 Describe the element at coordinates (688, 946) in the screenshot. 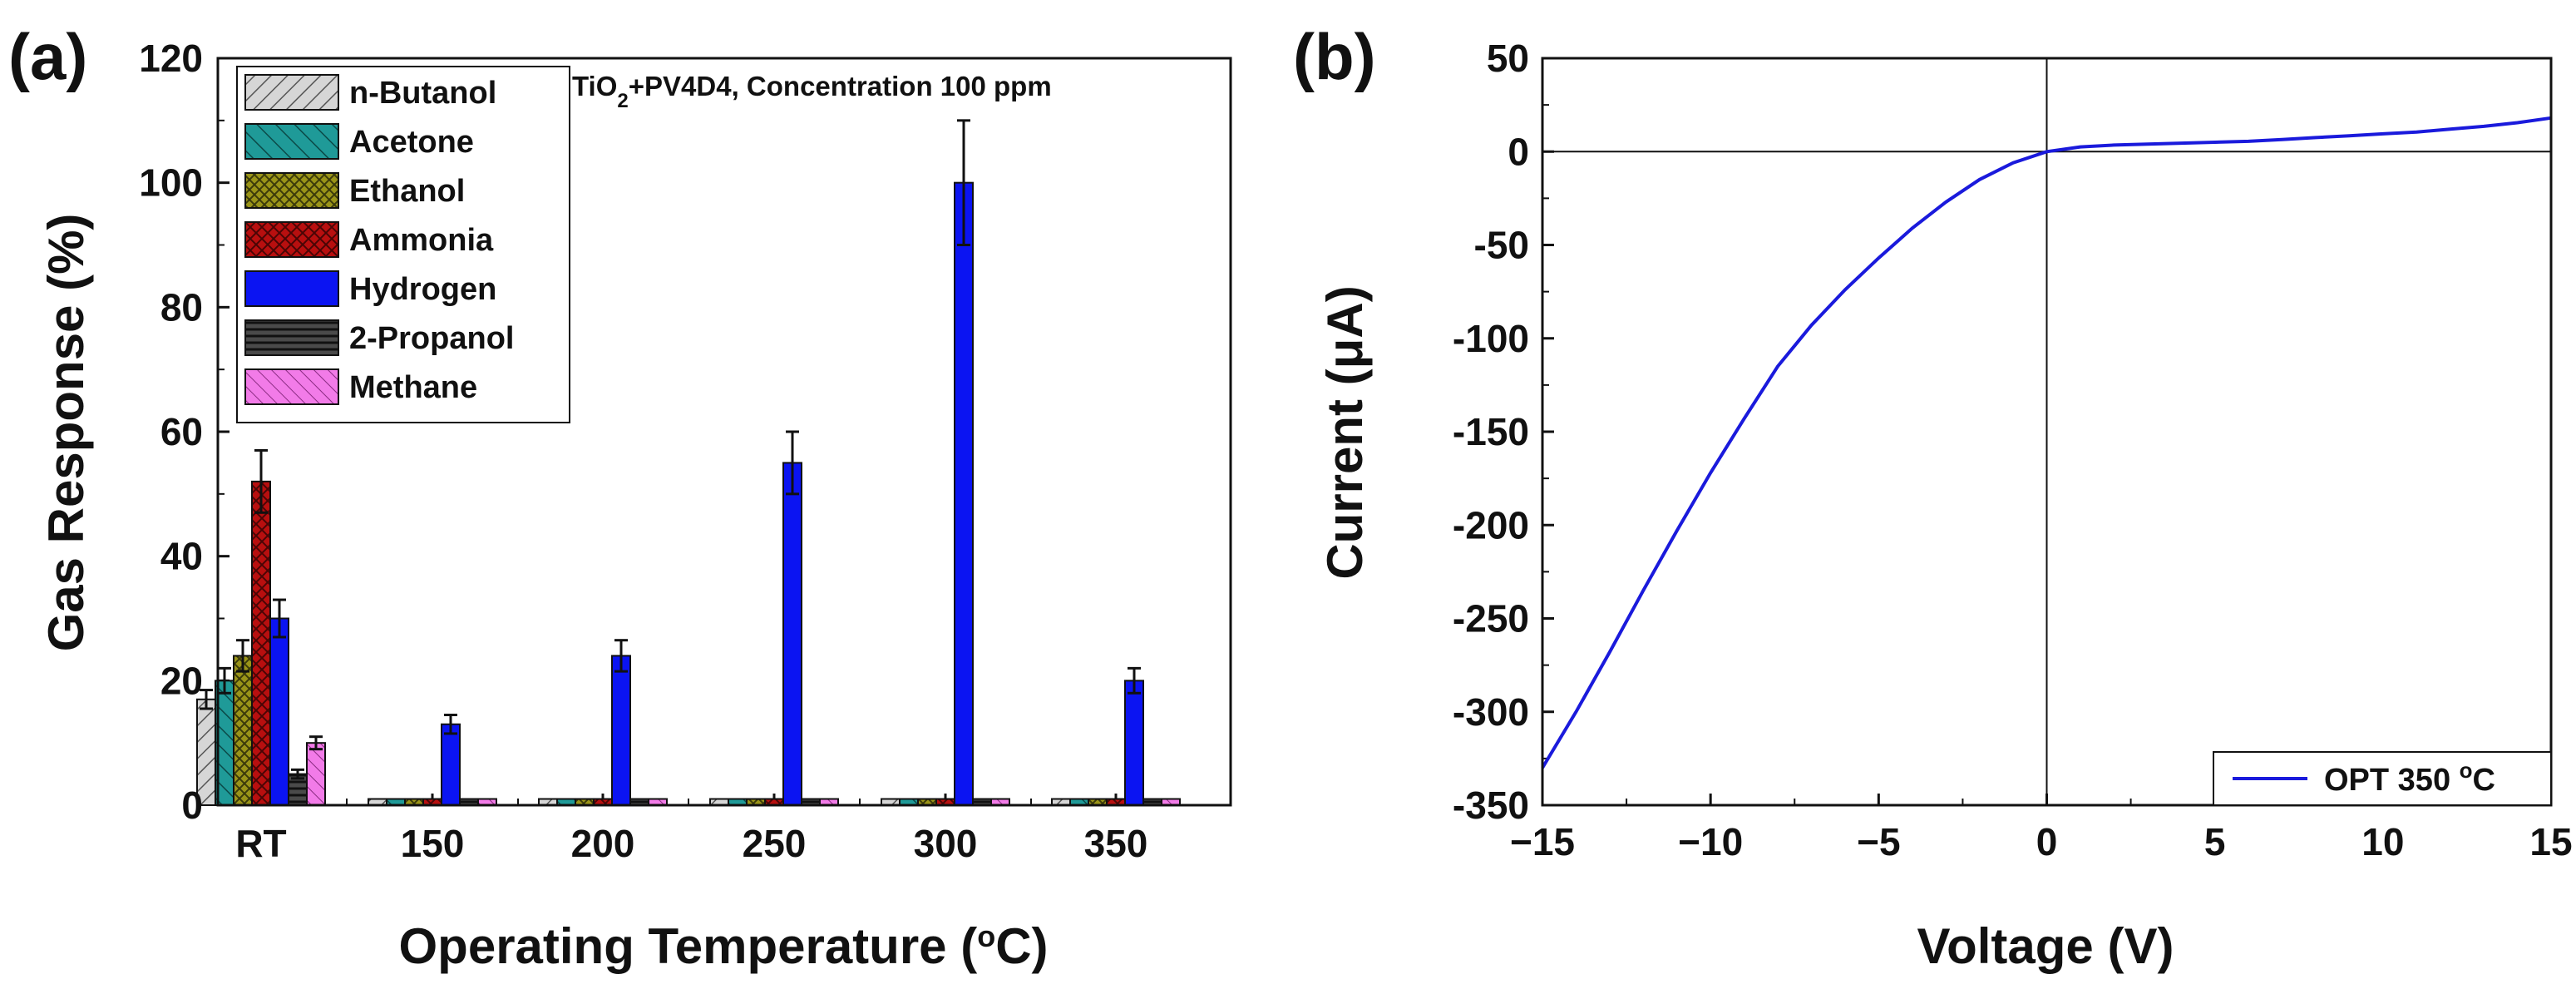

I see `a-x-title-prefix: Operating Temperature (` at that location.